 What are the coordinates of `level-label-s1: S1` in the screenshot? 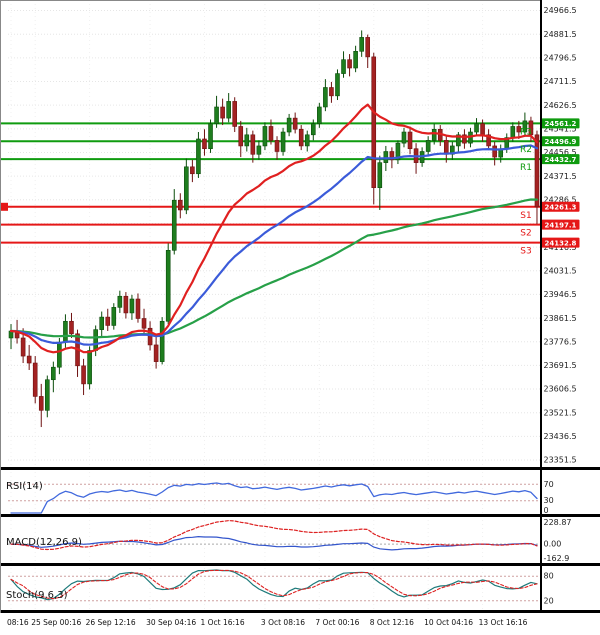 It's located at (525, 216).